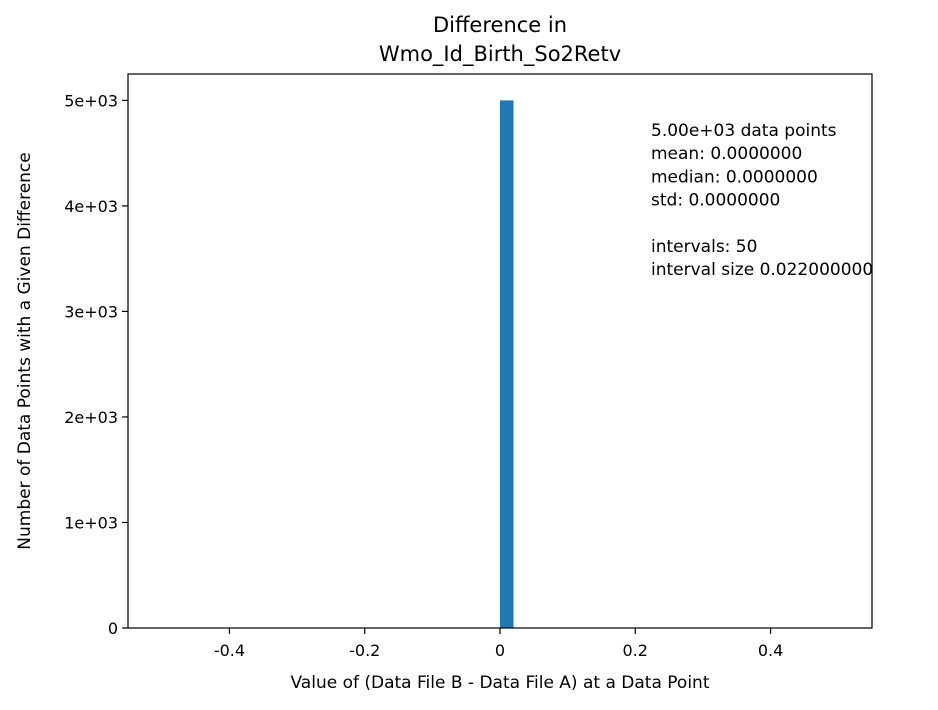 Image resolution: width=938 pixels, height=710 pixels. Describe the element at coordinates (726, 154) in the screenshot. I see `stats-line-1: mean: 0.0000000` at that location.